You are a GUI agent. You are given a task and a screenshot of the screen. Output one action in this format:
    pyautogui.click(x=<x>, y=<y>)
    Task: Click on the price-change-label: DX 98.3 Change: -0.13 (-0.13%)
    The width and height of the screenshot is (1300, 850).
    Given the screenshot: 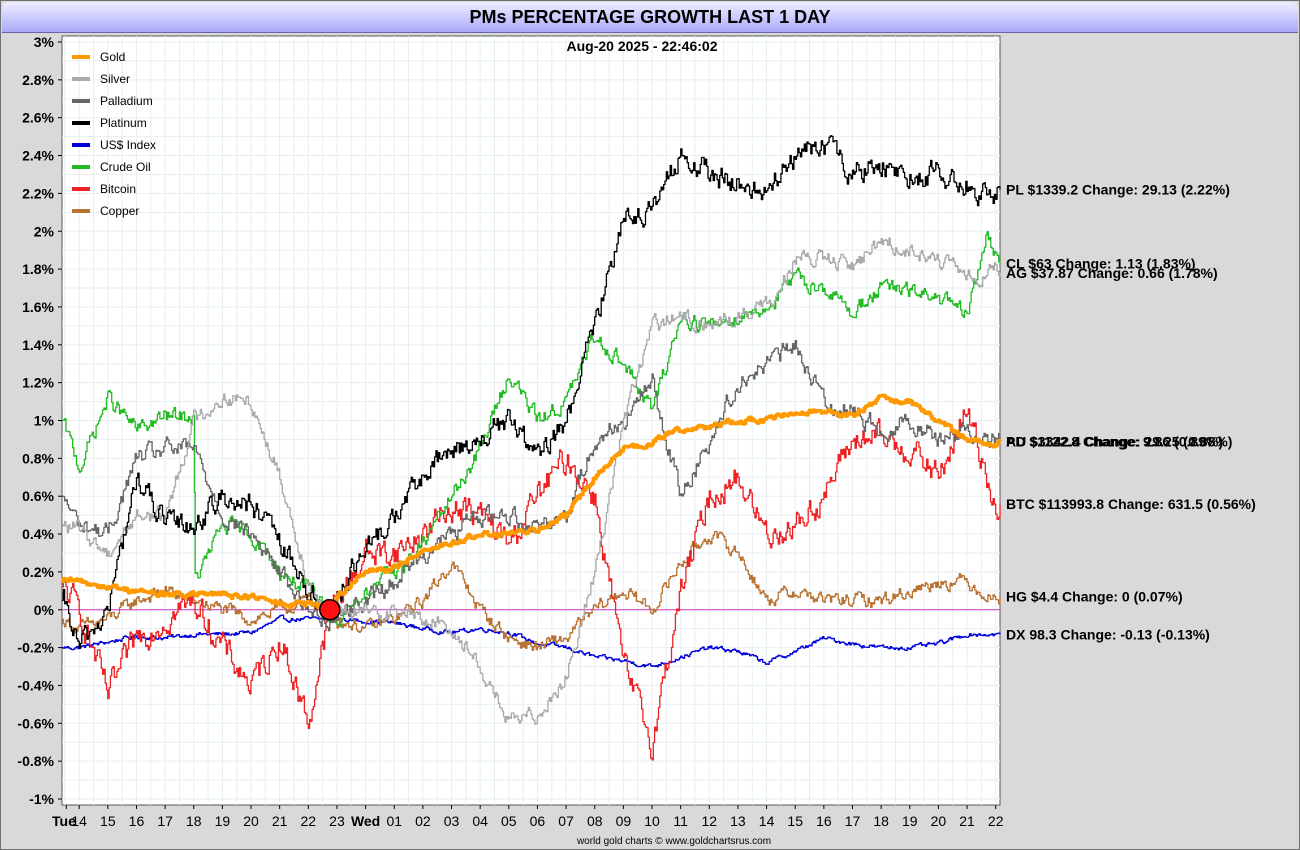 What is the action you would take?
    pyautogui.click(x=1108, y=634)
    